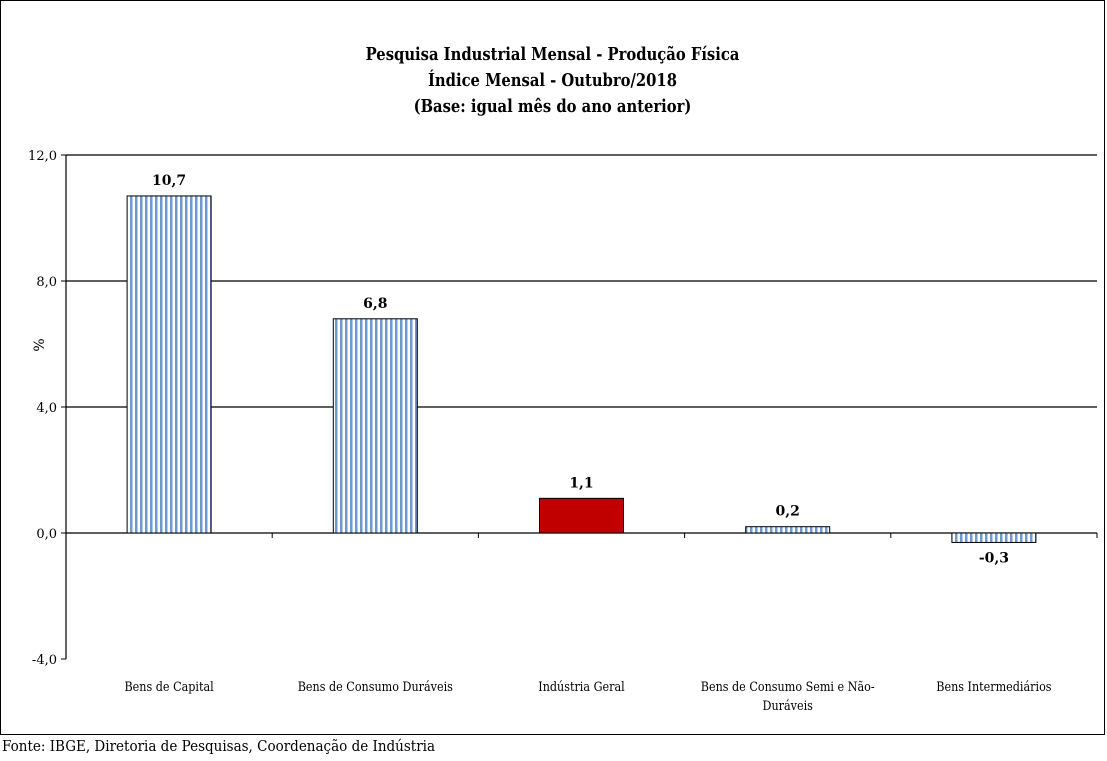 This screenshot has height=761, width=1107. Describe the element at coordinates (788, 705) in the screenshot. I see `x-category-label: Duráveis` at that location.